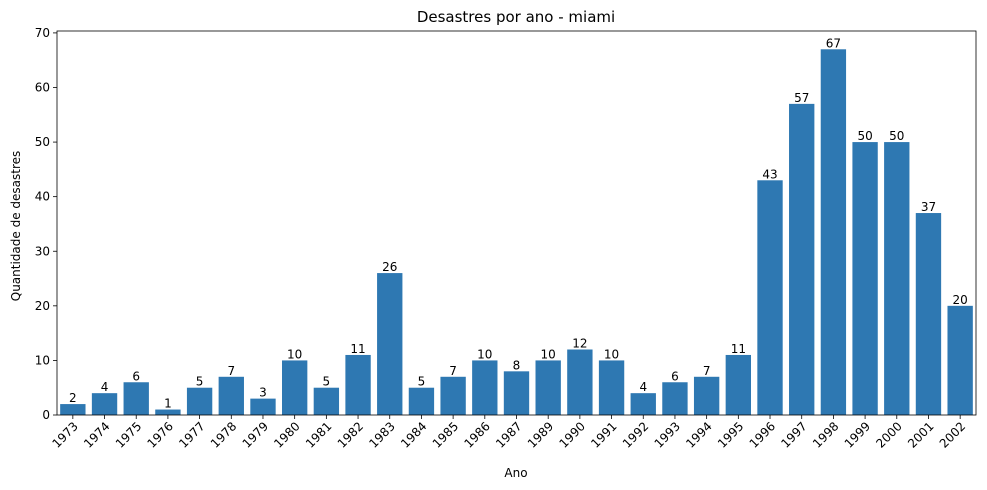  I want to click on bar-1978, so click(231, 395).